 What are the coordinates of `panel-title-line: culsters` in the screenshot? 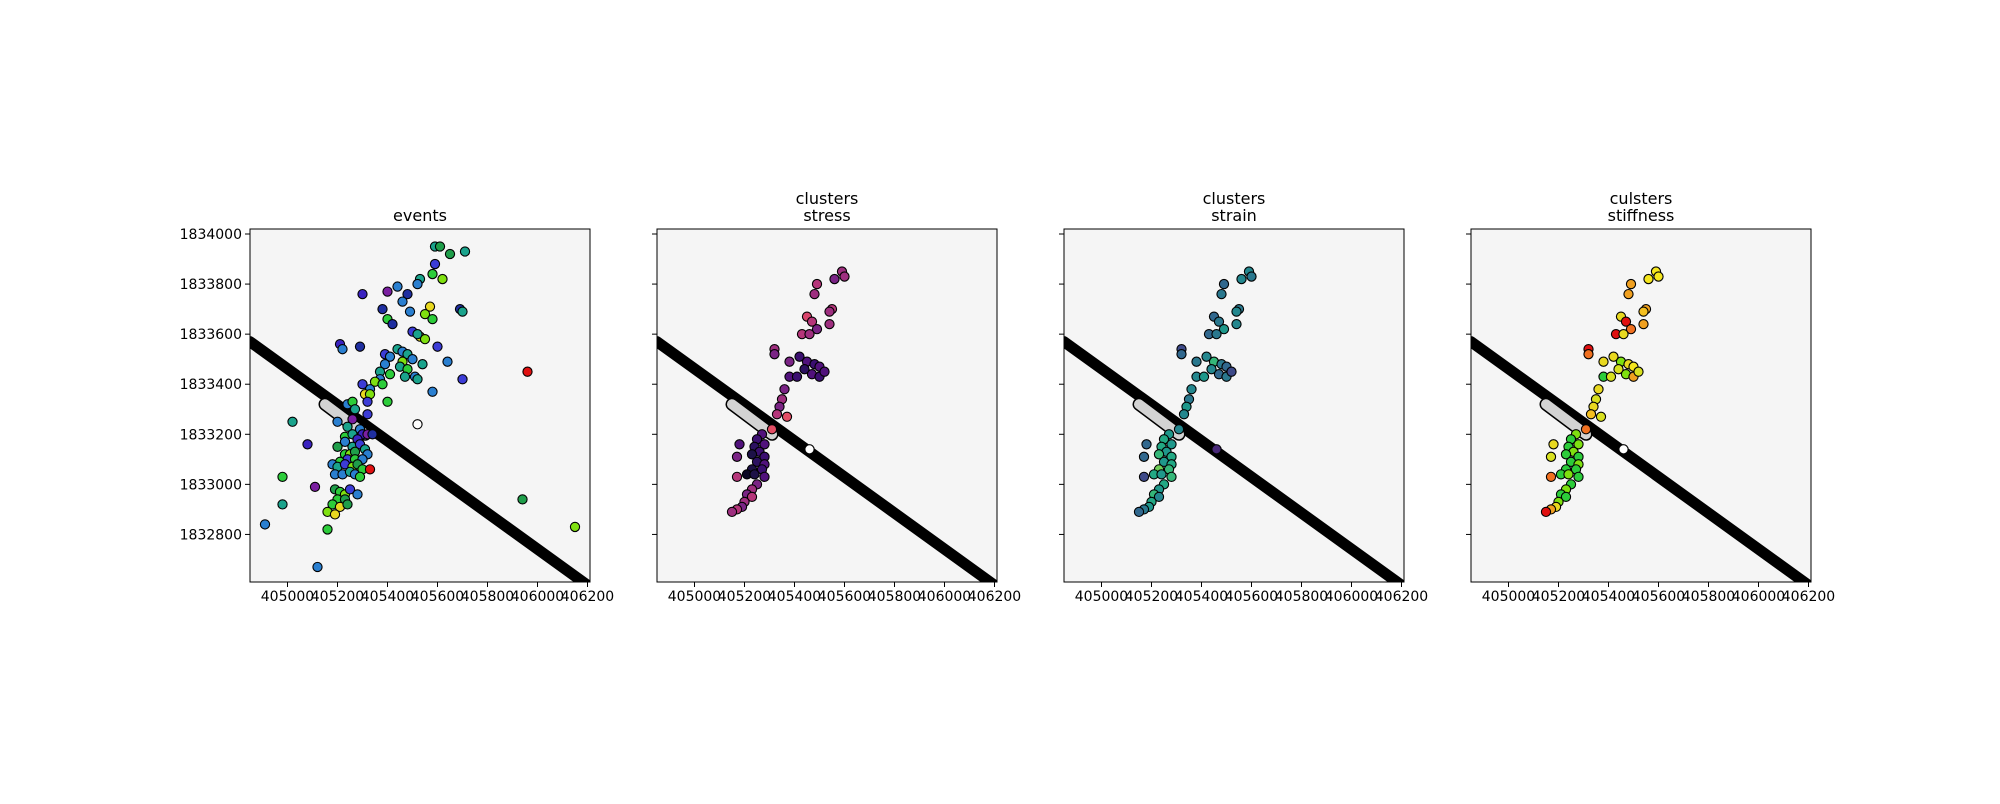 It's located at (1641, 198).